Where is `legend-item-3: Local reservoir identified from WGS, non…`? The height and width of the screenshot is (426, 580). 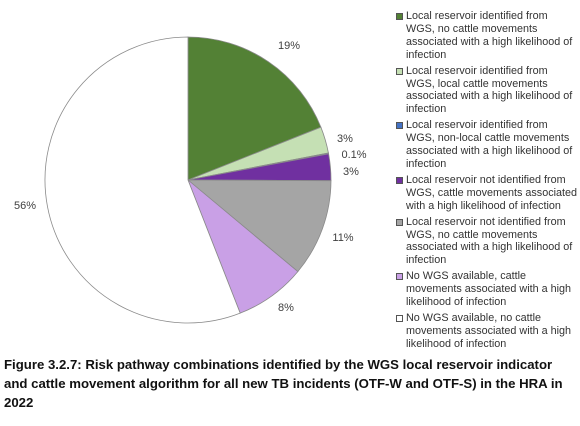
legend-item-3: Local reservoir identified from WGS, non… is located at coordinates (487, 145).